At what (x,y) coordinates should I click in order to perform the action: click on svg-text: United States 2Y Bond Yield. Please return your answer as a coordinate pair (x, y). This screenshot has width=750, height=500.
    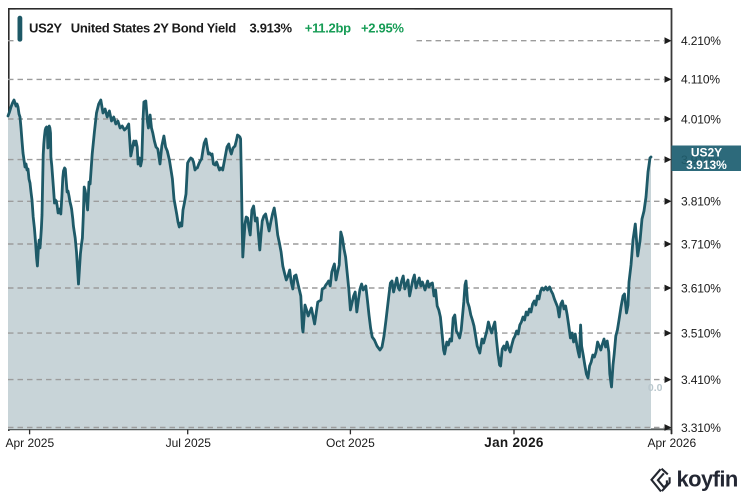
    Looking at the image, I should click on (153, 27).